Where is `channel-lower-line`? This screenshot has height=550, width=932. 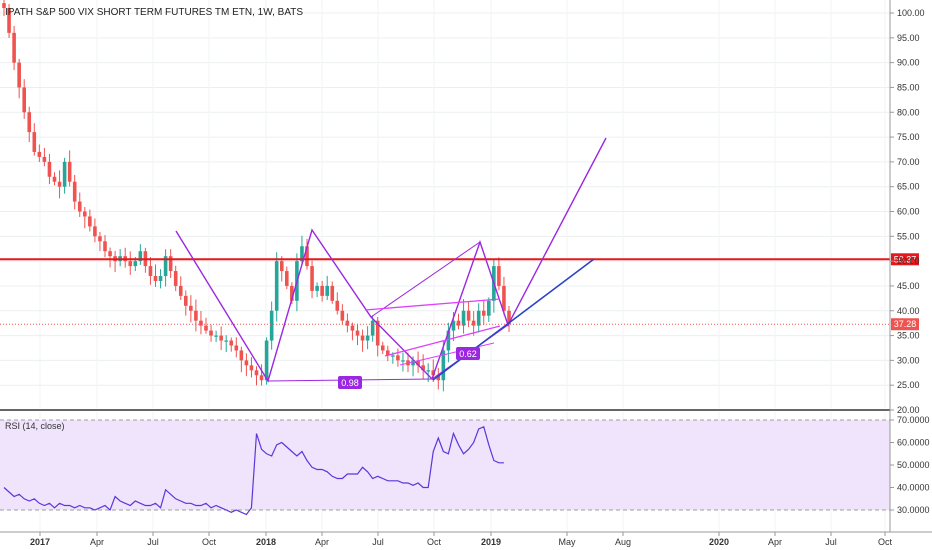 channel-lower-line is located at coordinates (442, 341).